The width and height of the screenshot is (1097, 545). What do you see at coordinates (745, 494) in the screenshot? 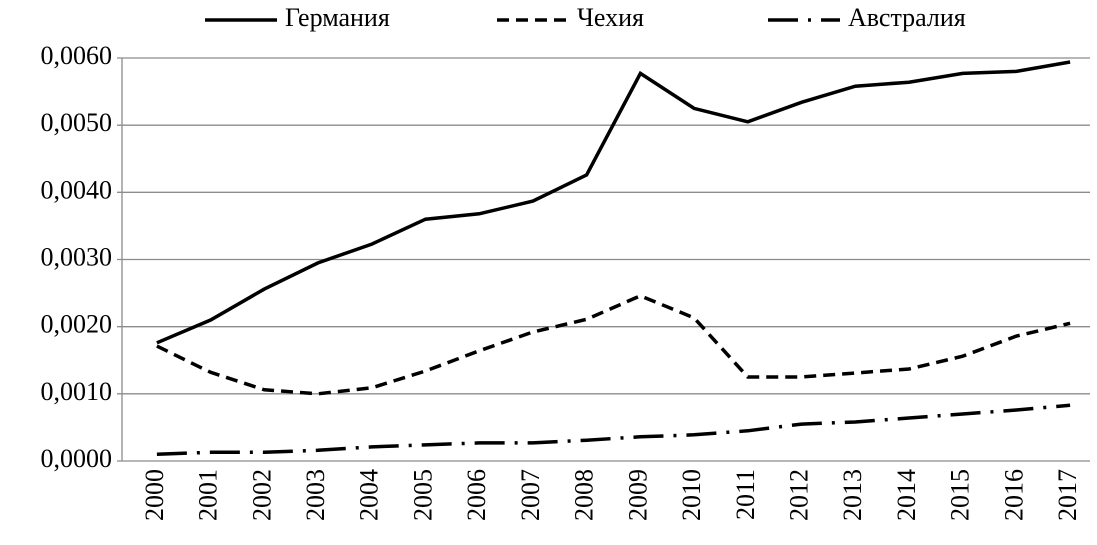
I see `x-tick-label: 2011` at bounding box center [745, 494].